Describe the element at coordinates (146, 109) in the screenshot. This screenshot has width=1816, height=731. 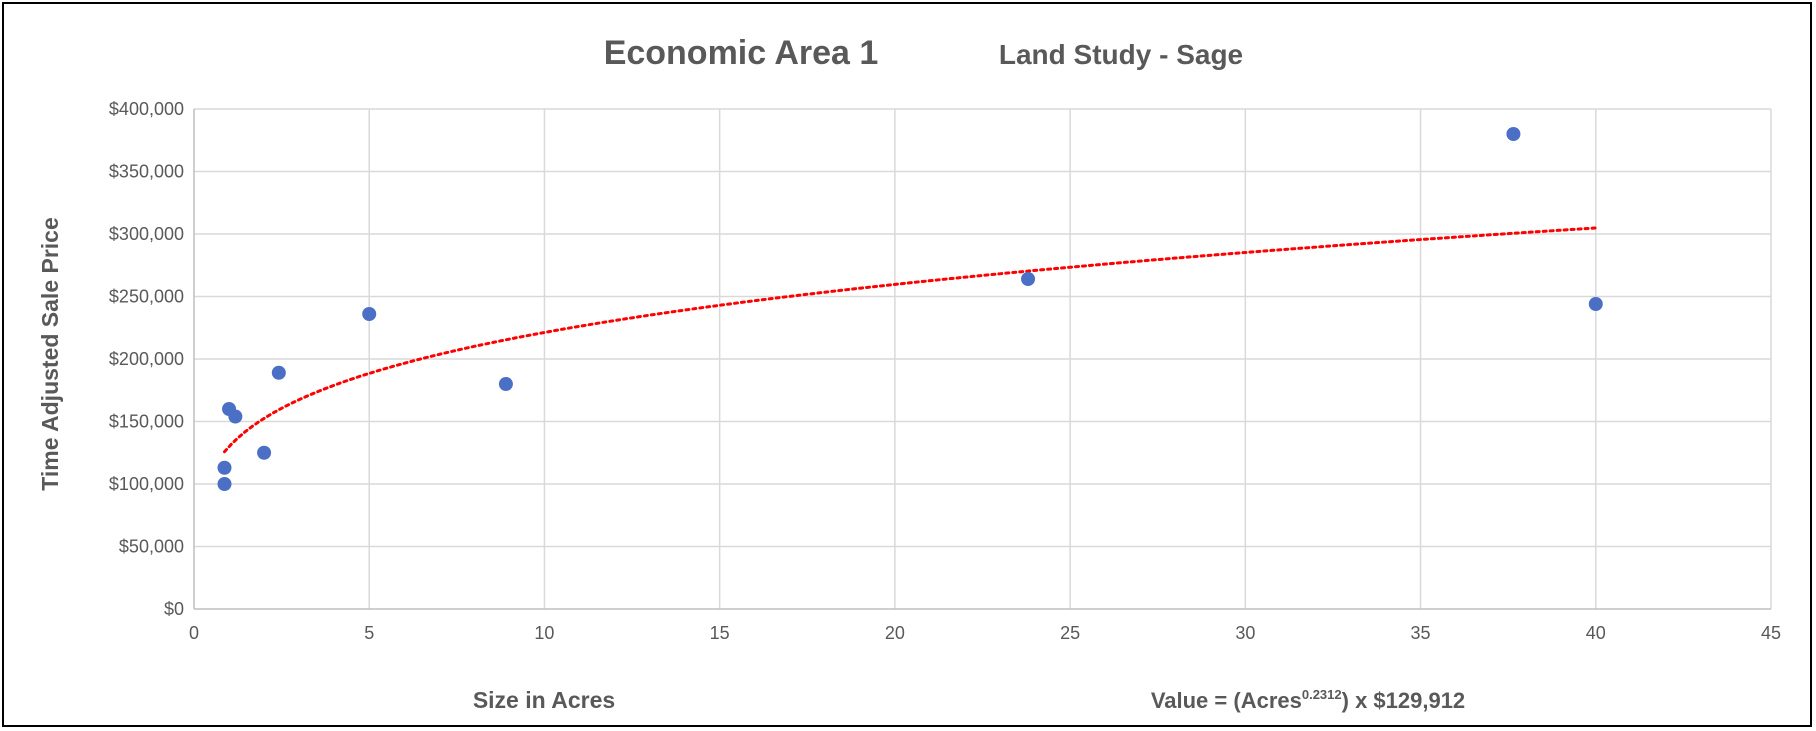
I see `y-tick-label: $400,000` at that location.